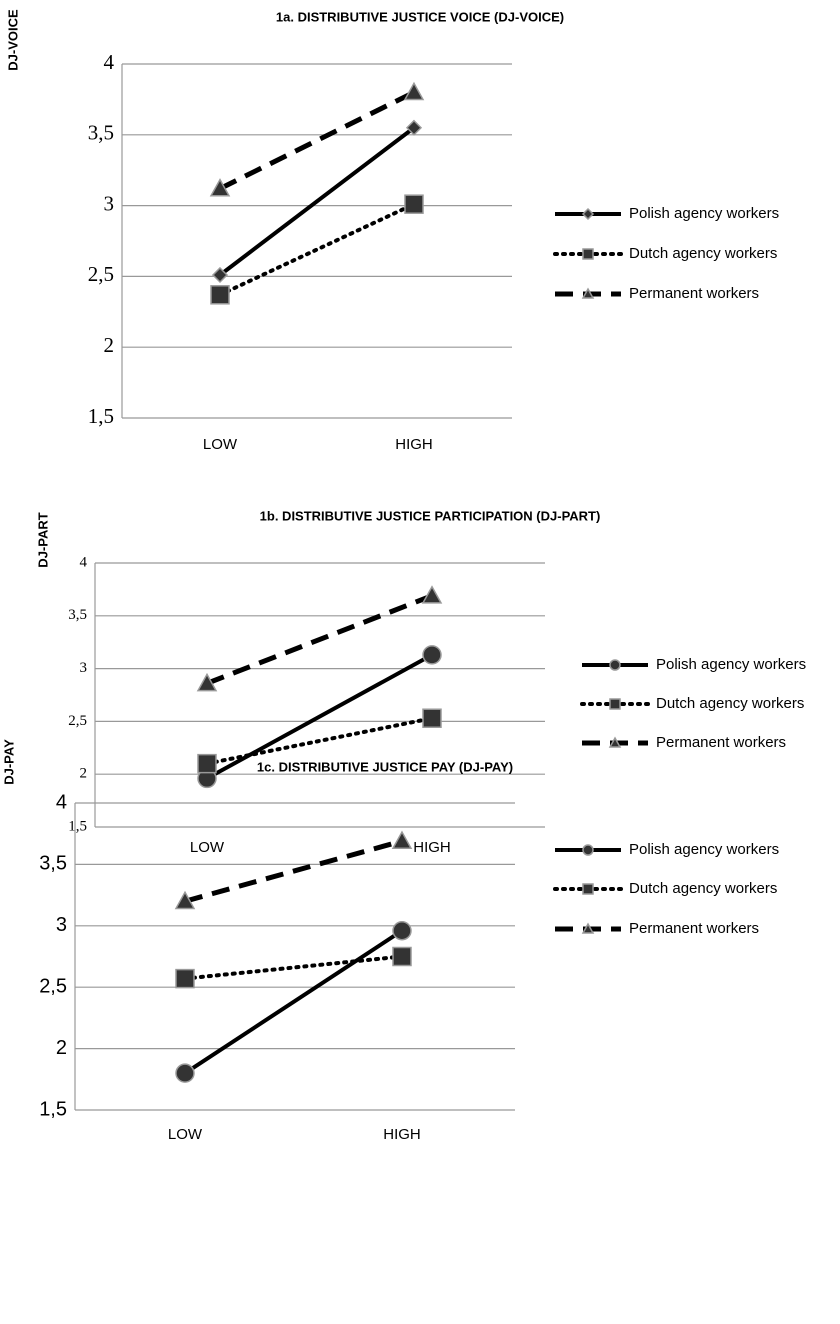 The height and width of the screenshot is (1324, 840). What do you see at coordinates (42, 539) in the screenshot?
I see `y-axis-label: DJ-PART` at bounding box center [42, 539].